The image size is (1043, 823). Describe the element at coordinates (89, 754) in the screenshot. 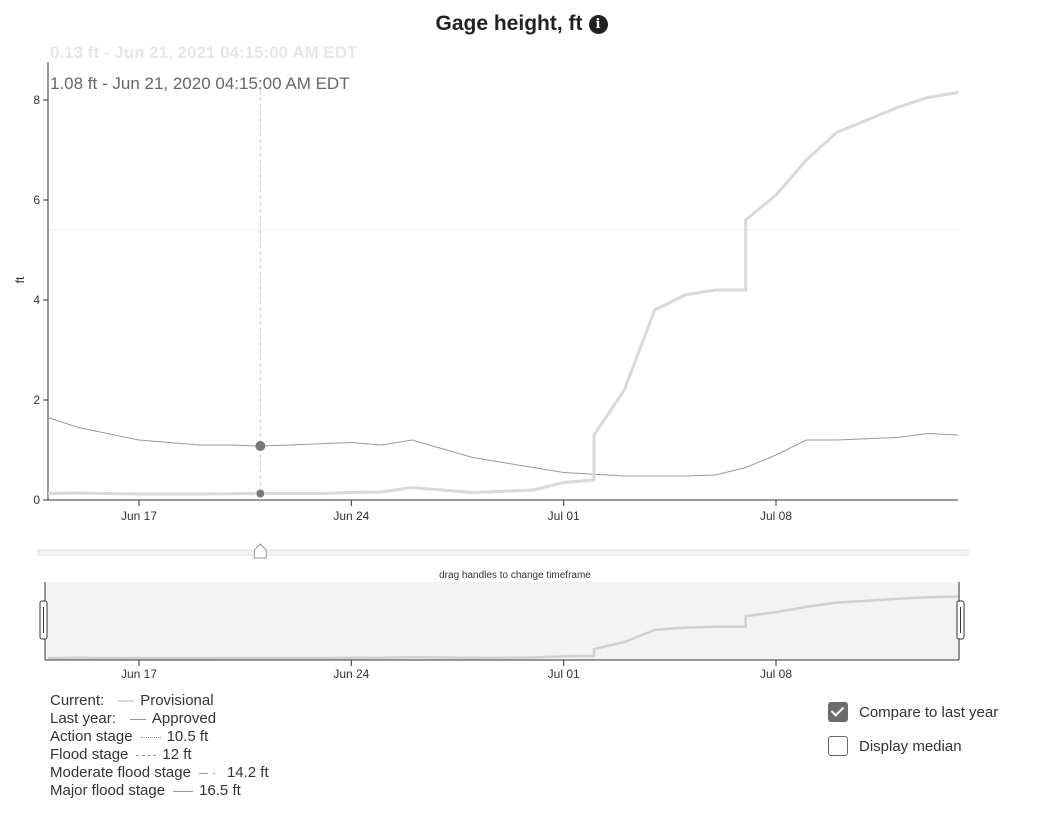

I see `legend-flood-label: Flood stage` at that location.